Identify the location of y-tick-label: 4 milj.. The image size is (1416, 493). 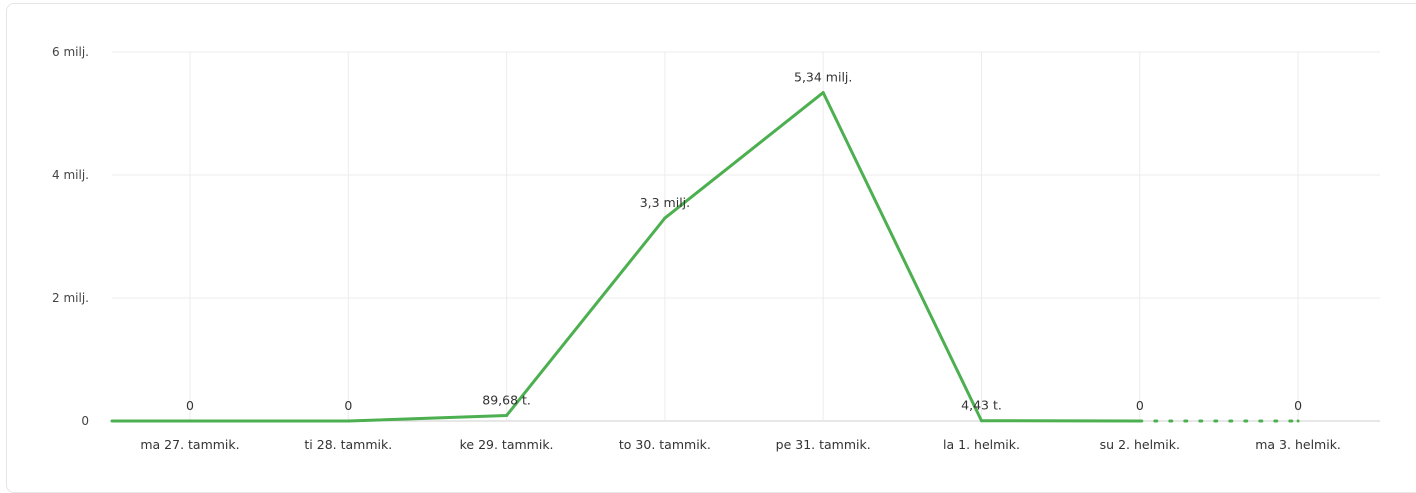
(70, 175).